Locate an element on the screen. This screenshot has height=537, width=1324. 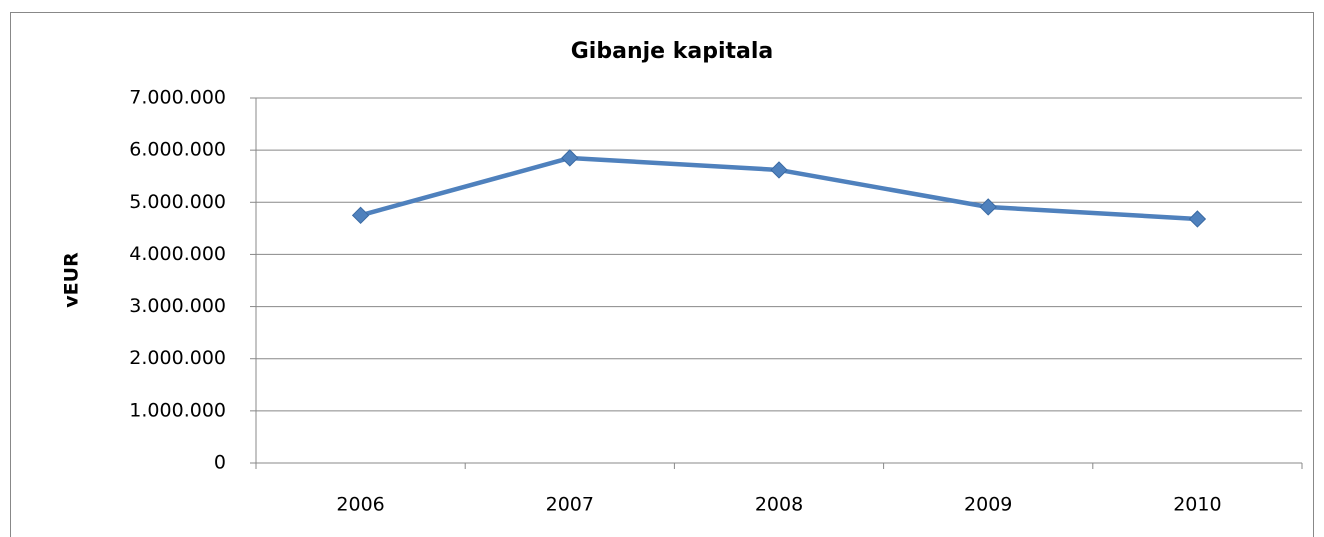
x-tick-label: 2008 is located at coordinates (779, 505).